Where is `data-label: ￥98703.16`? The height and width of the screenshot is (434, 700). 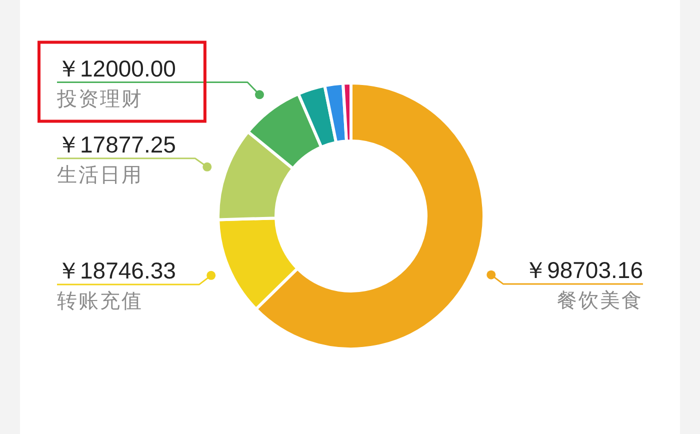 data-label: ￥98703.16 is located at coordinates (583, 269).